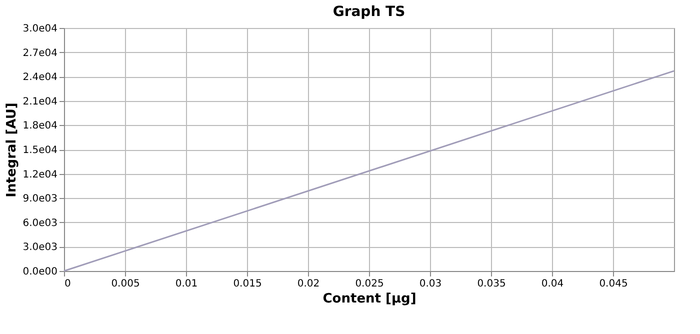 Image resolution: width=700 pixels, height=334 pixels. What do you see at coordinates (430, 284) in the screenshot?
I see `x-tick-label: 0.03` at bounding box center [430, 284].